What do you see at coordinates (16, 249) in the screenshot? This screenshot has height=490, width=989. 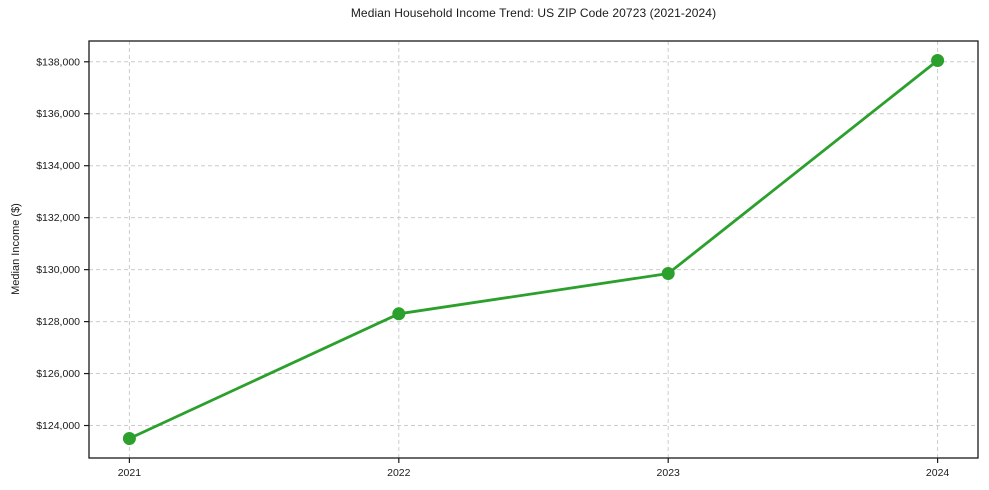 I see `y-axis-label: Median Income ($)` at bounding box center [16, 249].